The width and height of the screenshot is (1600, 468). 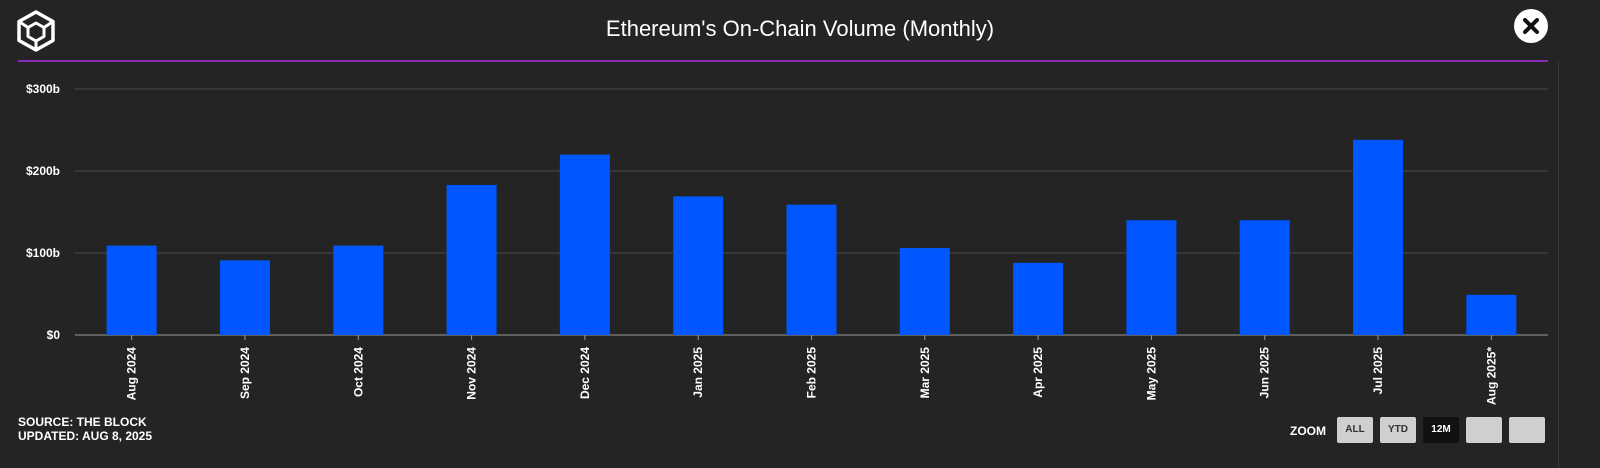 What do you see at coordinates (812, 373) in the screenshot?
I see `x-tick-label: Feb 2025` at bounding box center [812, 373].